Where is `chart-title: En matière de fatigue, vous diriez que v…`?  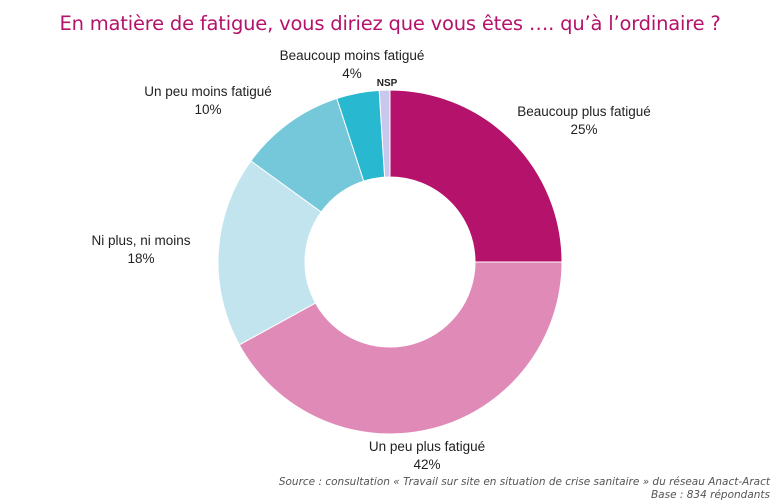 chart-title: En matière de fatigue, vous diriez que v… is located at coordinates (390, 23).